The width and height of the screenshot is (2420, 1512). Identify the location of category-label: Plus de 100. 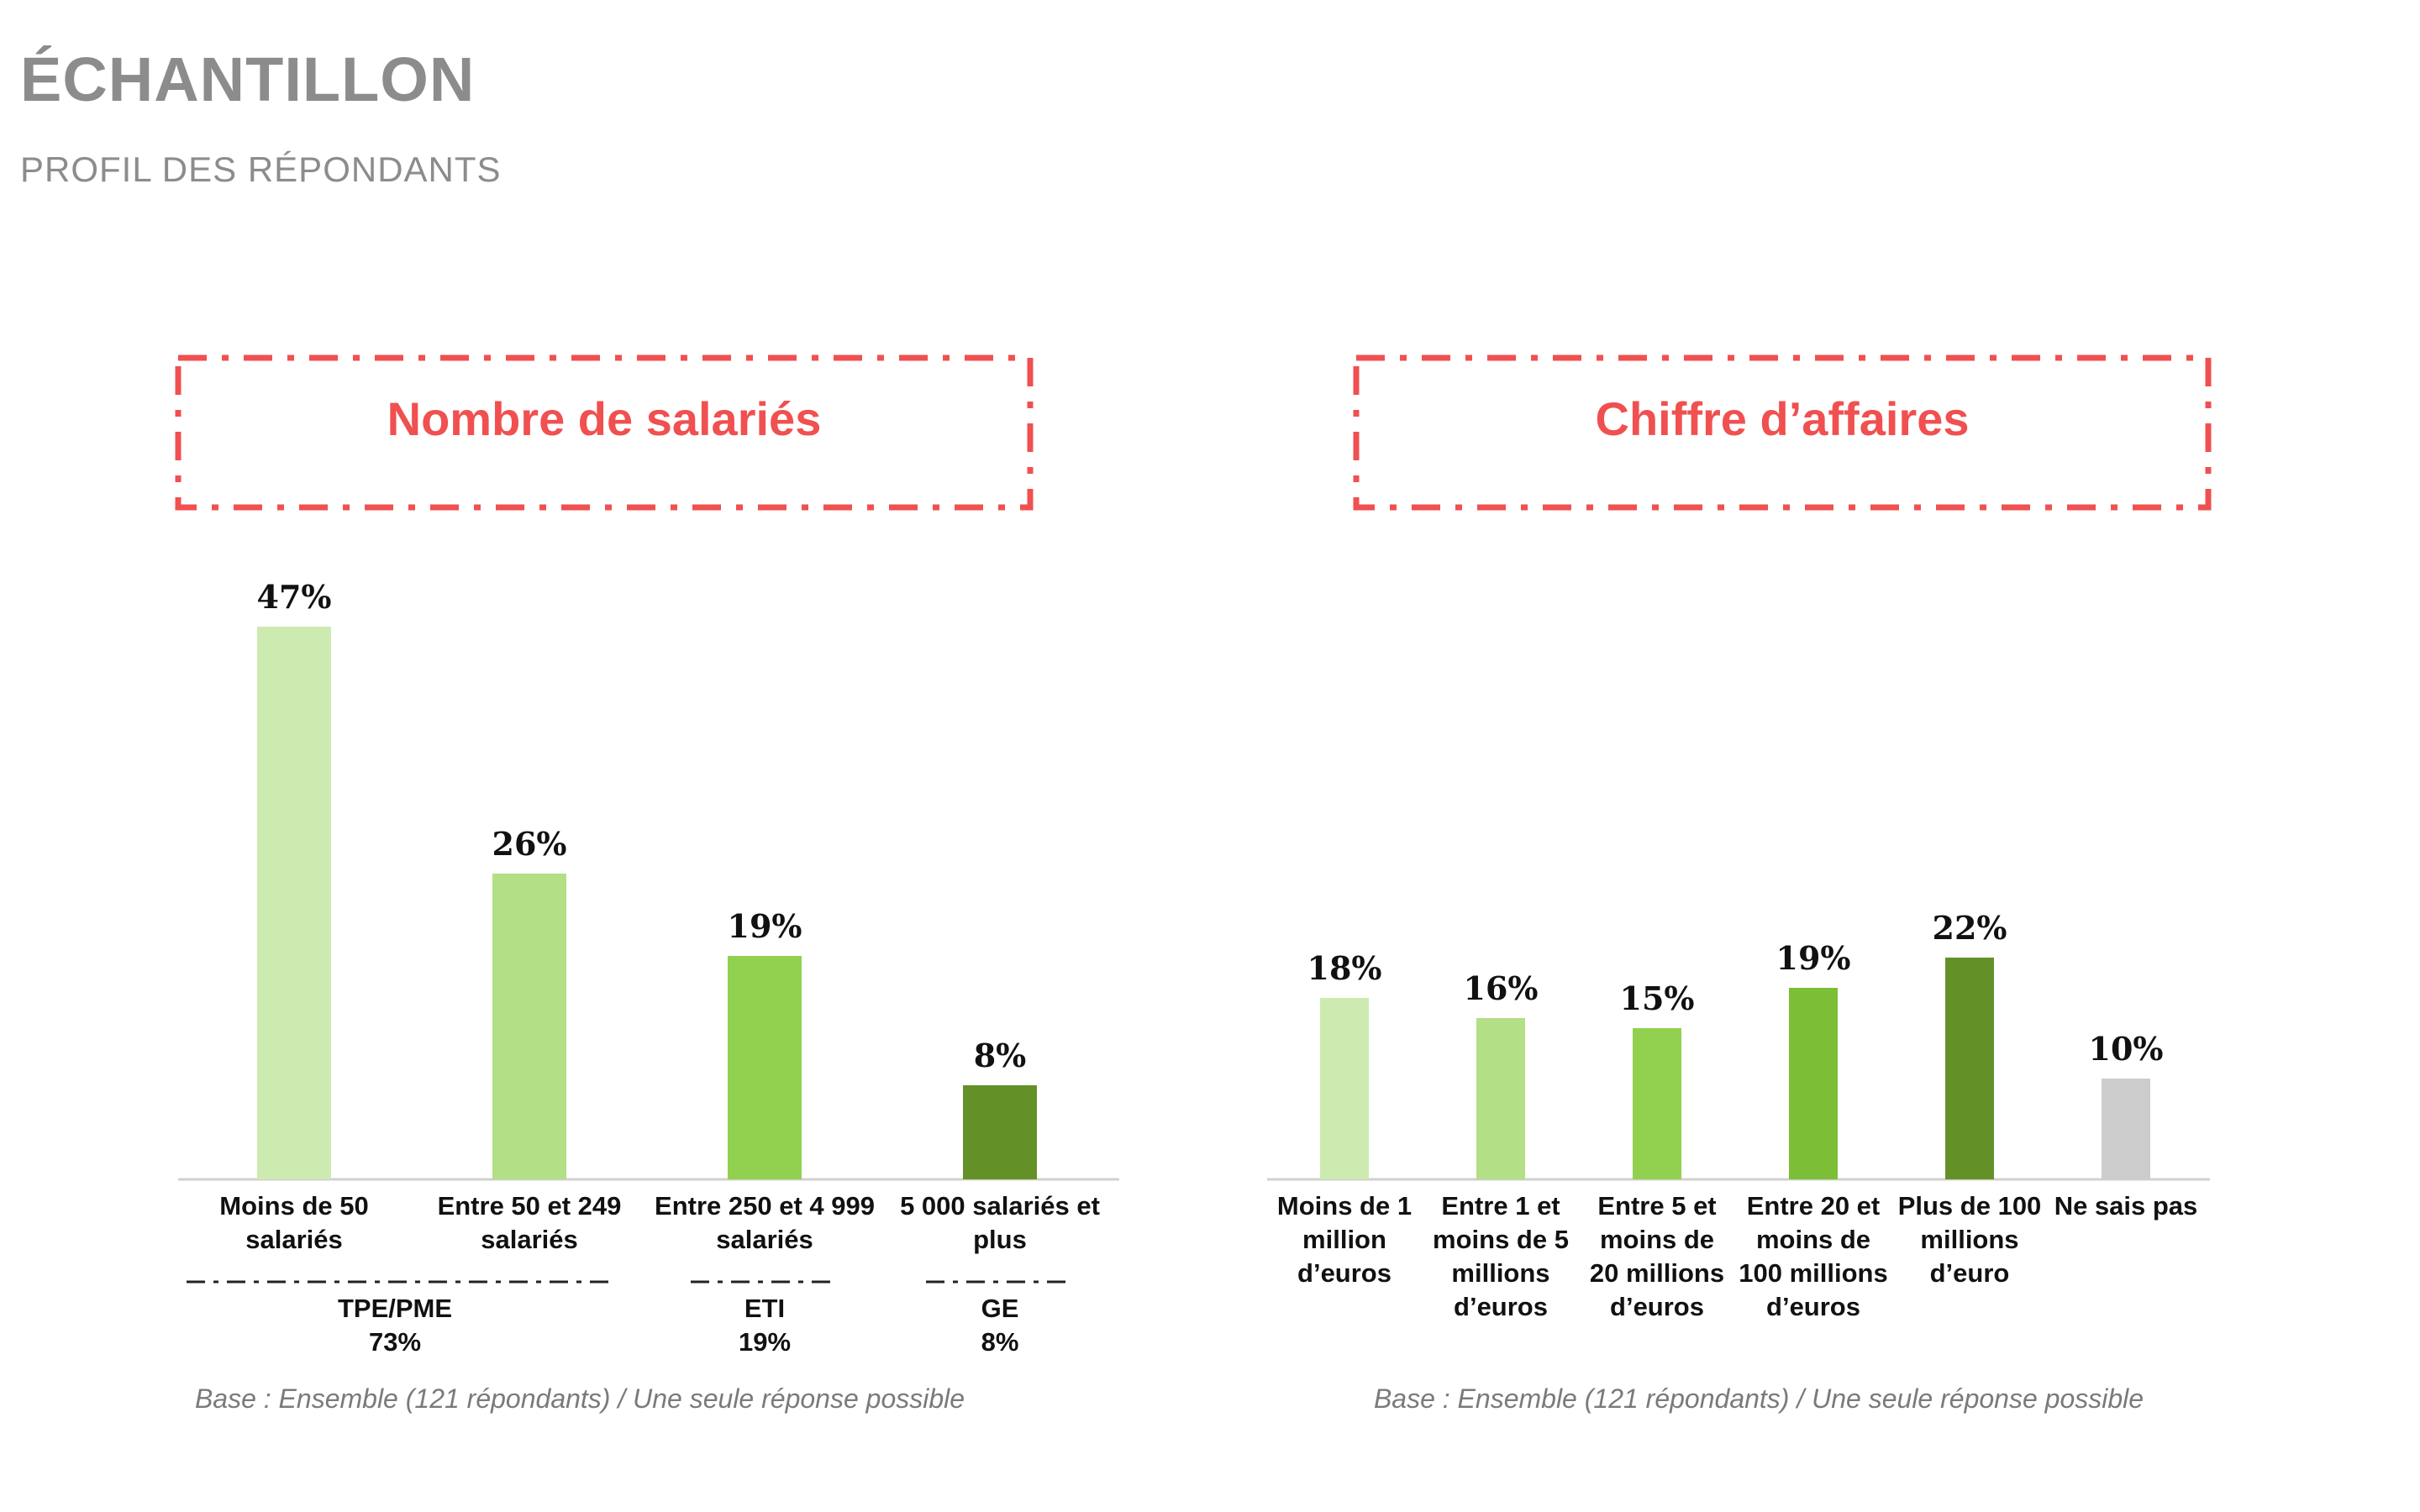
(1970, 1206).